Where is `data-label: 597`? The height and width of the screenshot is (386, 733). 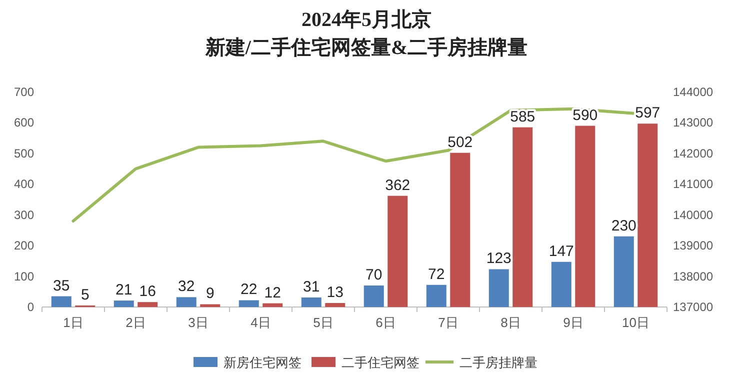
data-label: 597 is located at coordinates (647, 113).